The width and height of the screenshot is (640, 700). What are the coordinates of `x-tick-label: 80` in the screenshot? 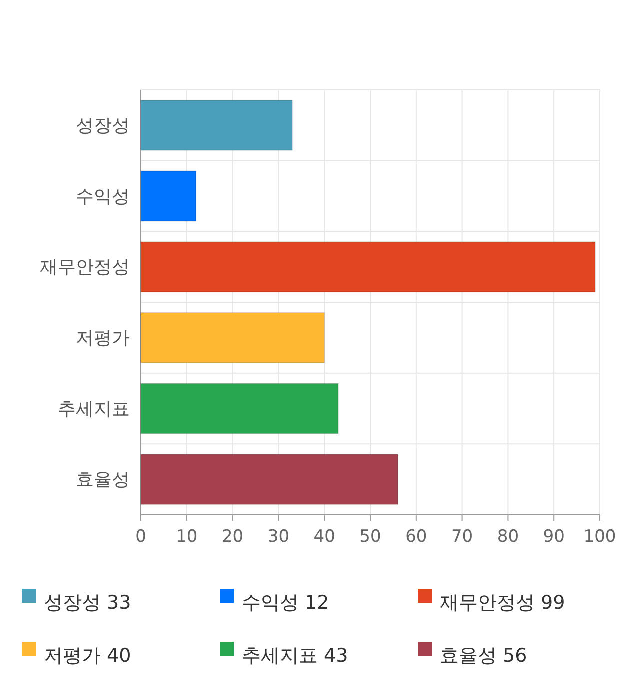 It's located at (508, 537).